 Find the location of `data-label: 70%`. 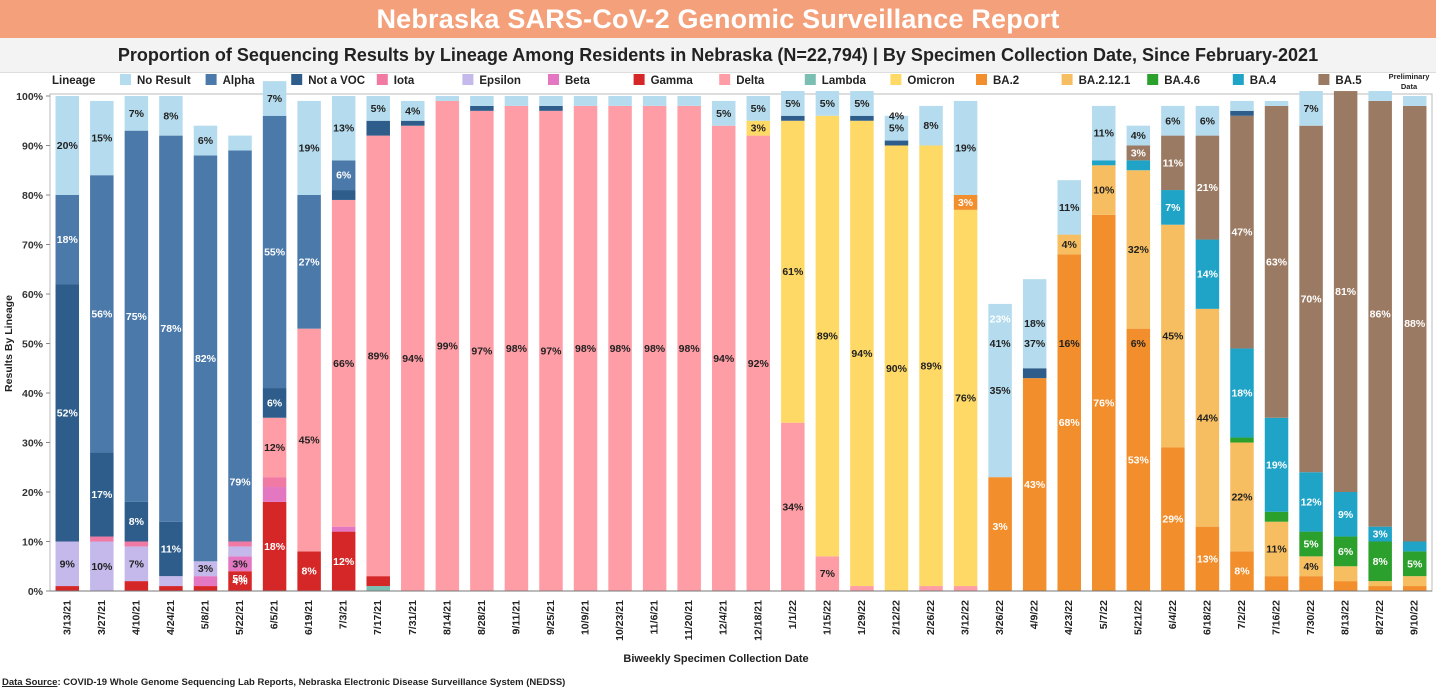

data-label: 70% is located at coordinates (1312, 299).